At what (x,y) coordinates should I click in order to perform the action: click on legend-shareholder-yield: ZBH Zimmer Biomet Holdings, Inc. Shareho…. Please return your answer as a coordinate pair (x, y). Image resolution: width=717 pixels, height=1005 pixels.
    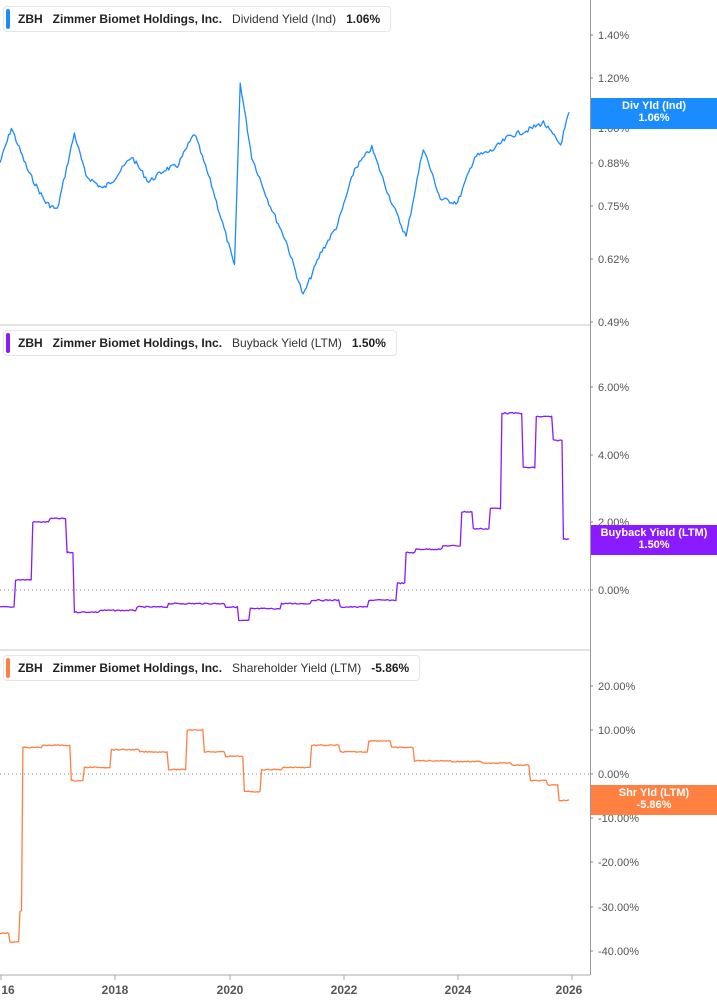
    Looking at the image, I should click on (212, 668).